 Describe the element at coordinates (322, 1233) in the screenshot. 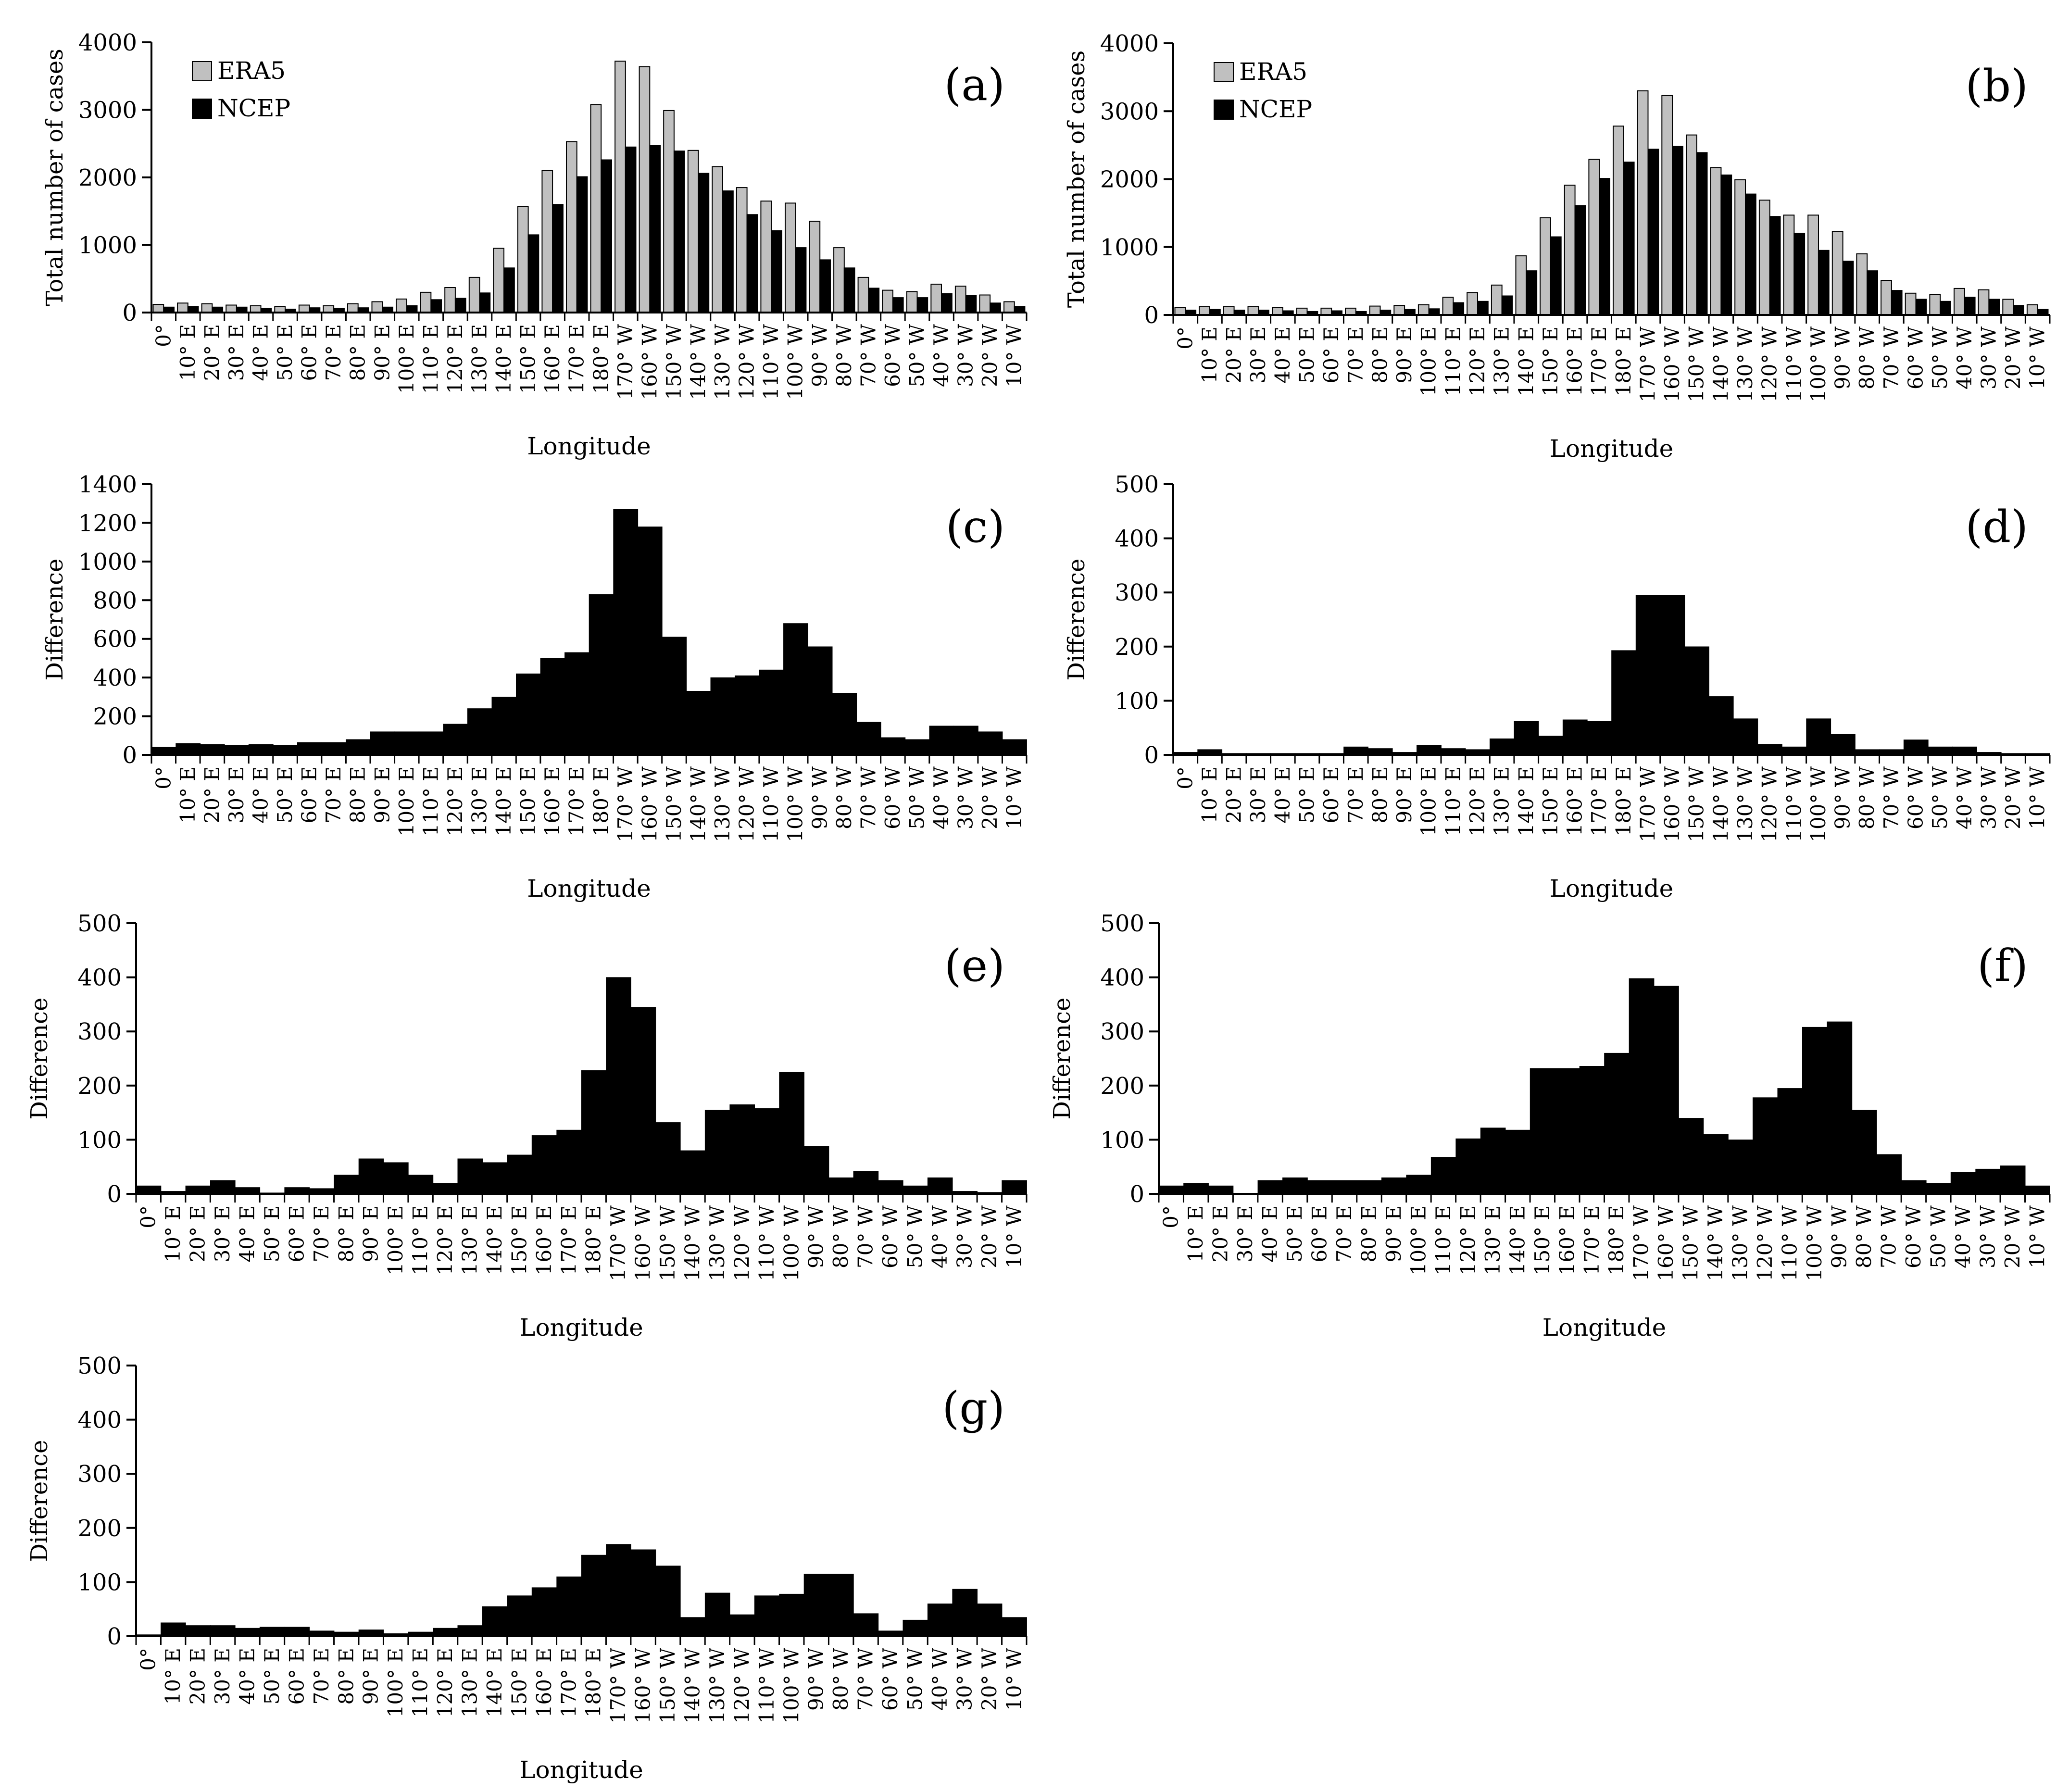

I see `x-tick-label: 70° E` at that location.